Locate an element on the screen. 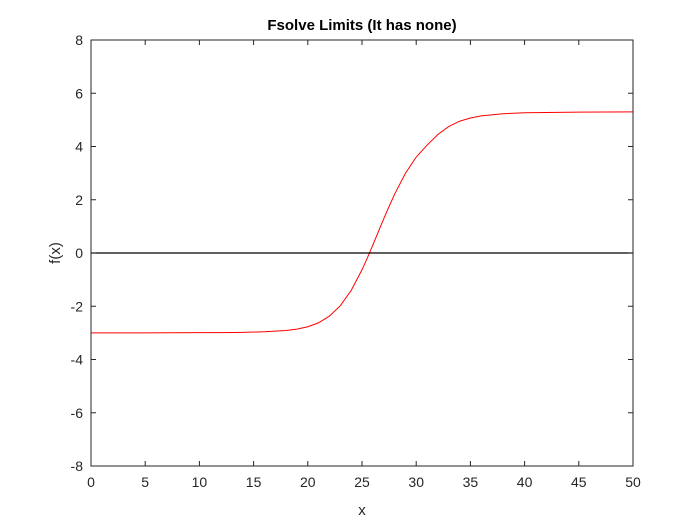  x-tick-label: 25 is located at coordinates (362, 482).